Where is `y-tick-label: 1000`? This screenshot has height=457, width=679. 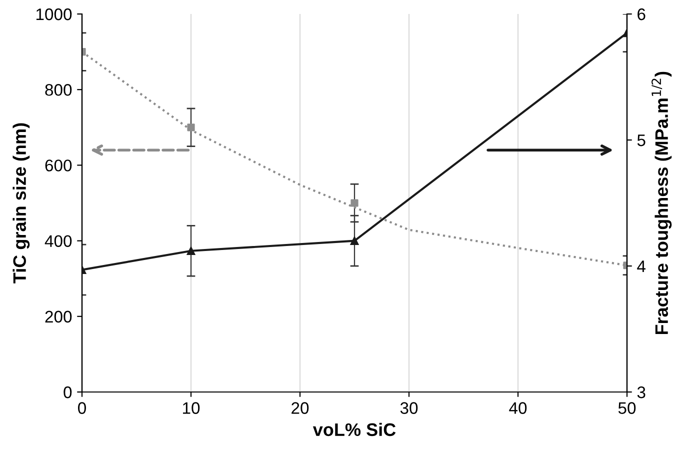
y-tick-label: 1000 is located at coordinates (54, 14).